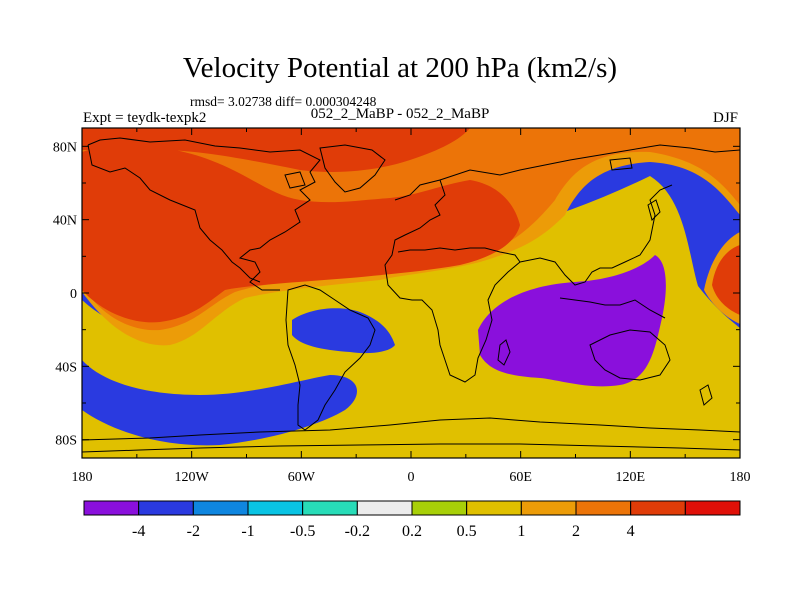 The width and height of the screenshot is (800, 600). Describe the element at coordinates (352, 168) in the screenshot. I see `coast-greenland` at that location.